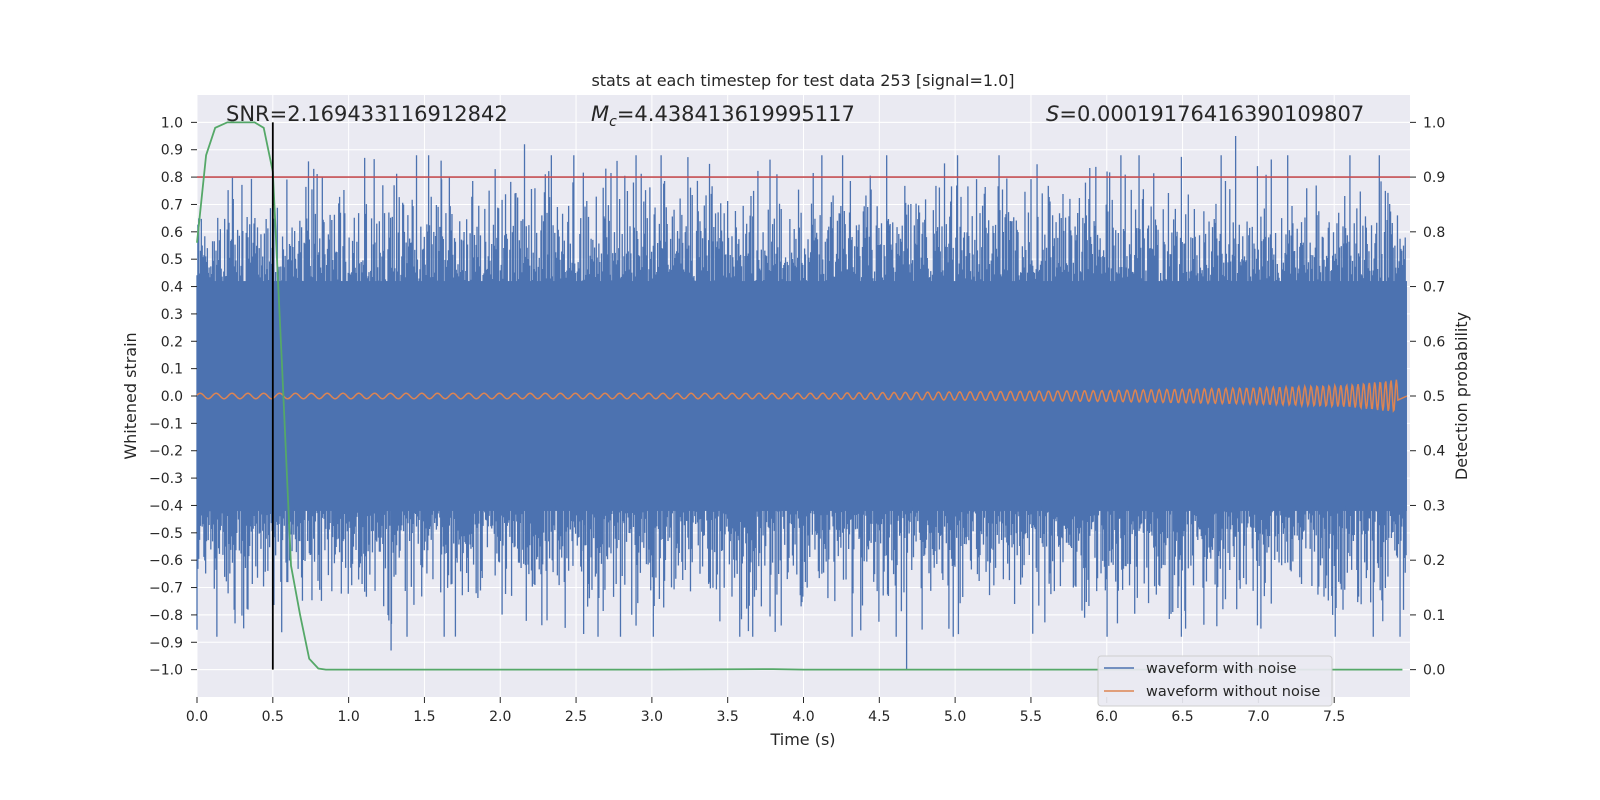 This screenshot has width=1600, height=800. What do you see at coordinates (1334, 717) in the screenshot?
I see `x-tick-label: 7.5` at bounding box center [1334, 717].